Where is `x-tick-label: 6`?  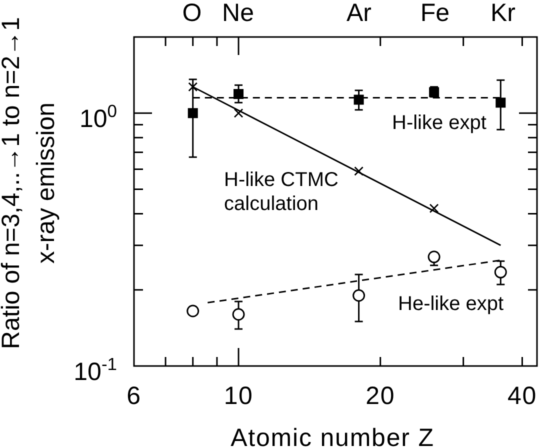 x-tick-label: 6 is located at coordinates (134, 396).